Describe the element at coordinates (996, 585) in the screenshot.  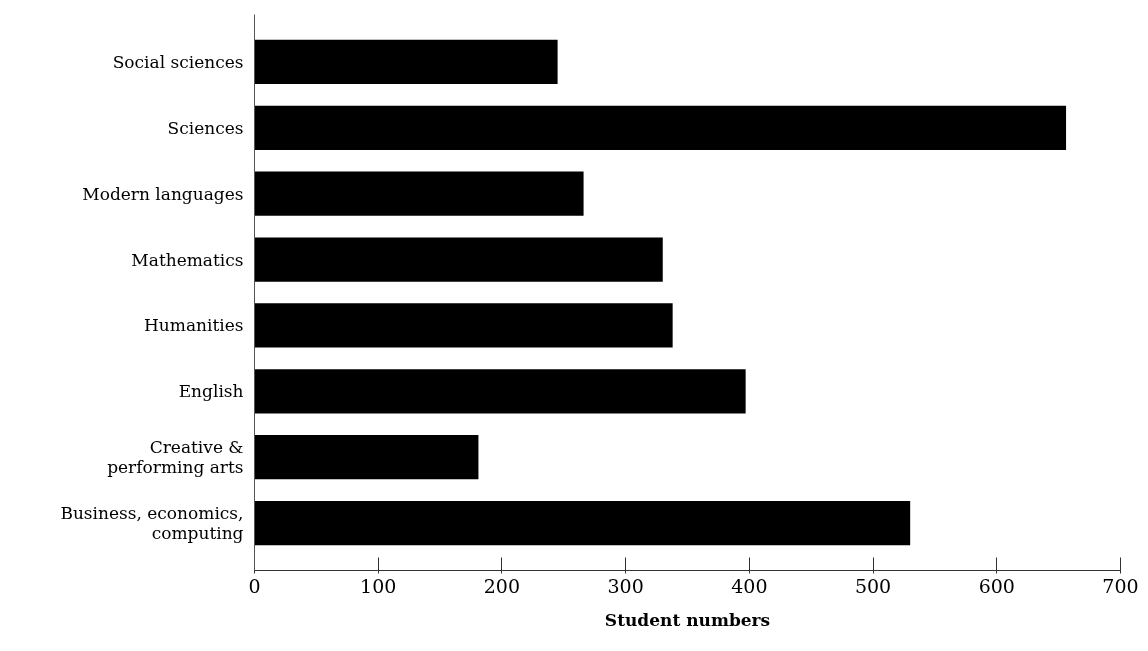
I see `x-tick-label: 600` at that location.